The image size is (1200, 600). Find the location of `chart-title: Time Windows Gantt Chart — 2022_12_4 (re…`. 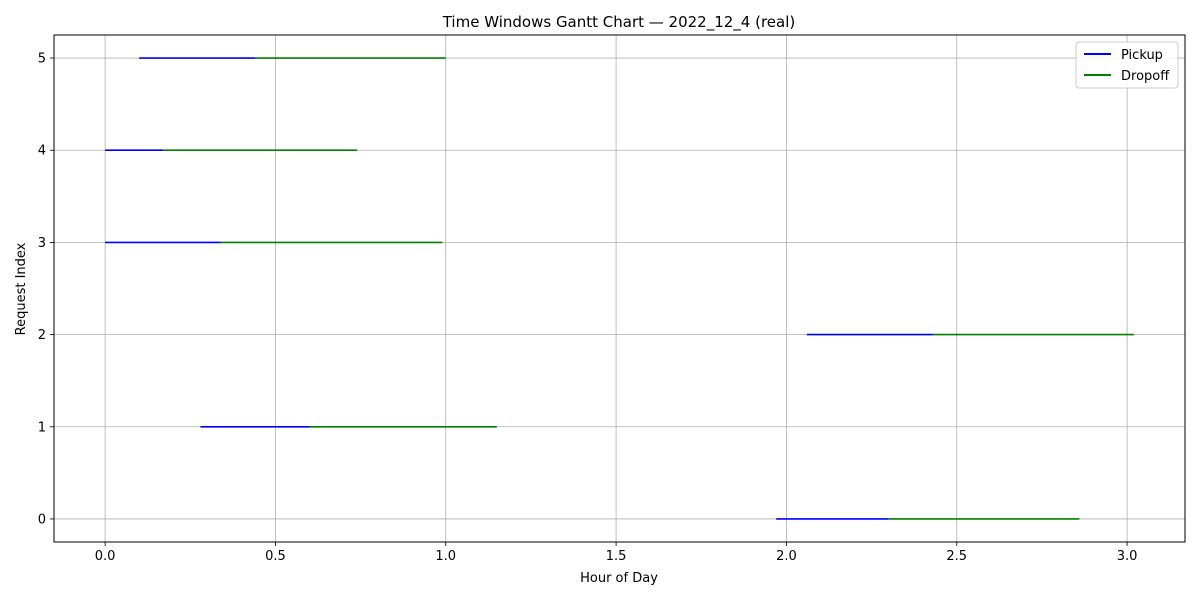

chart-title: Time Windows Gantt Chart — 2022_12_4 (re… is located at coordinates (619, 22).